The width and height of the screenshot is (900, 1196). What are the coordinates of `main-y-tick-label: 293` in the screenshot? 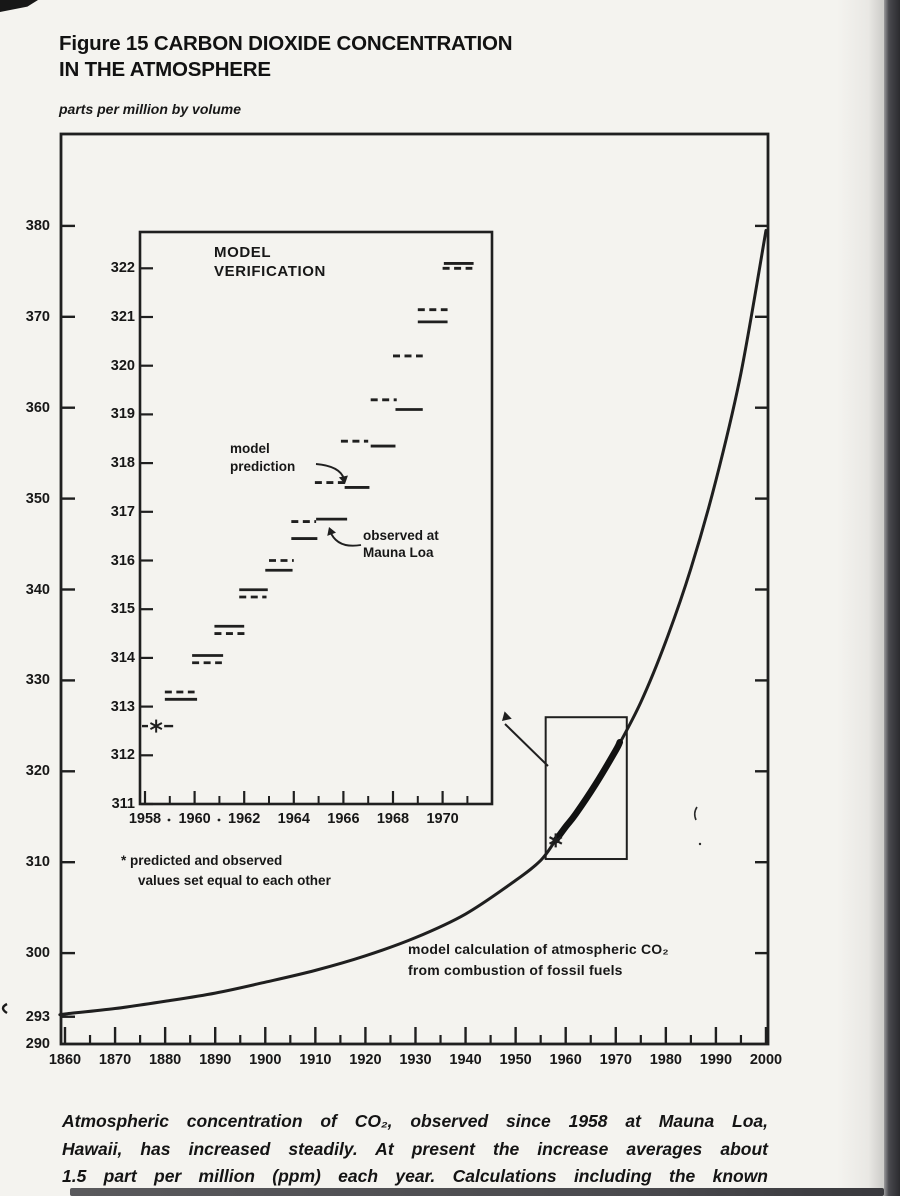 It's located at (37, 1016).